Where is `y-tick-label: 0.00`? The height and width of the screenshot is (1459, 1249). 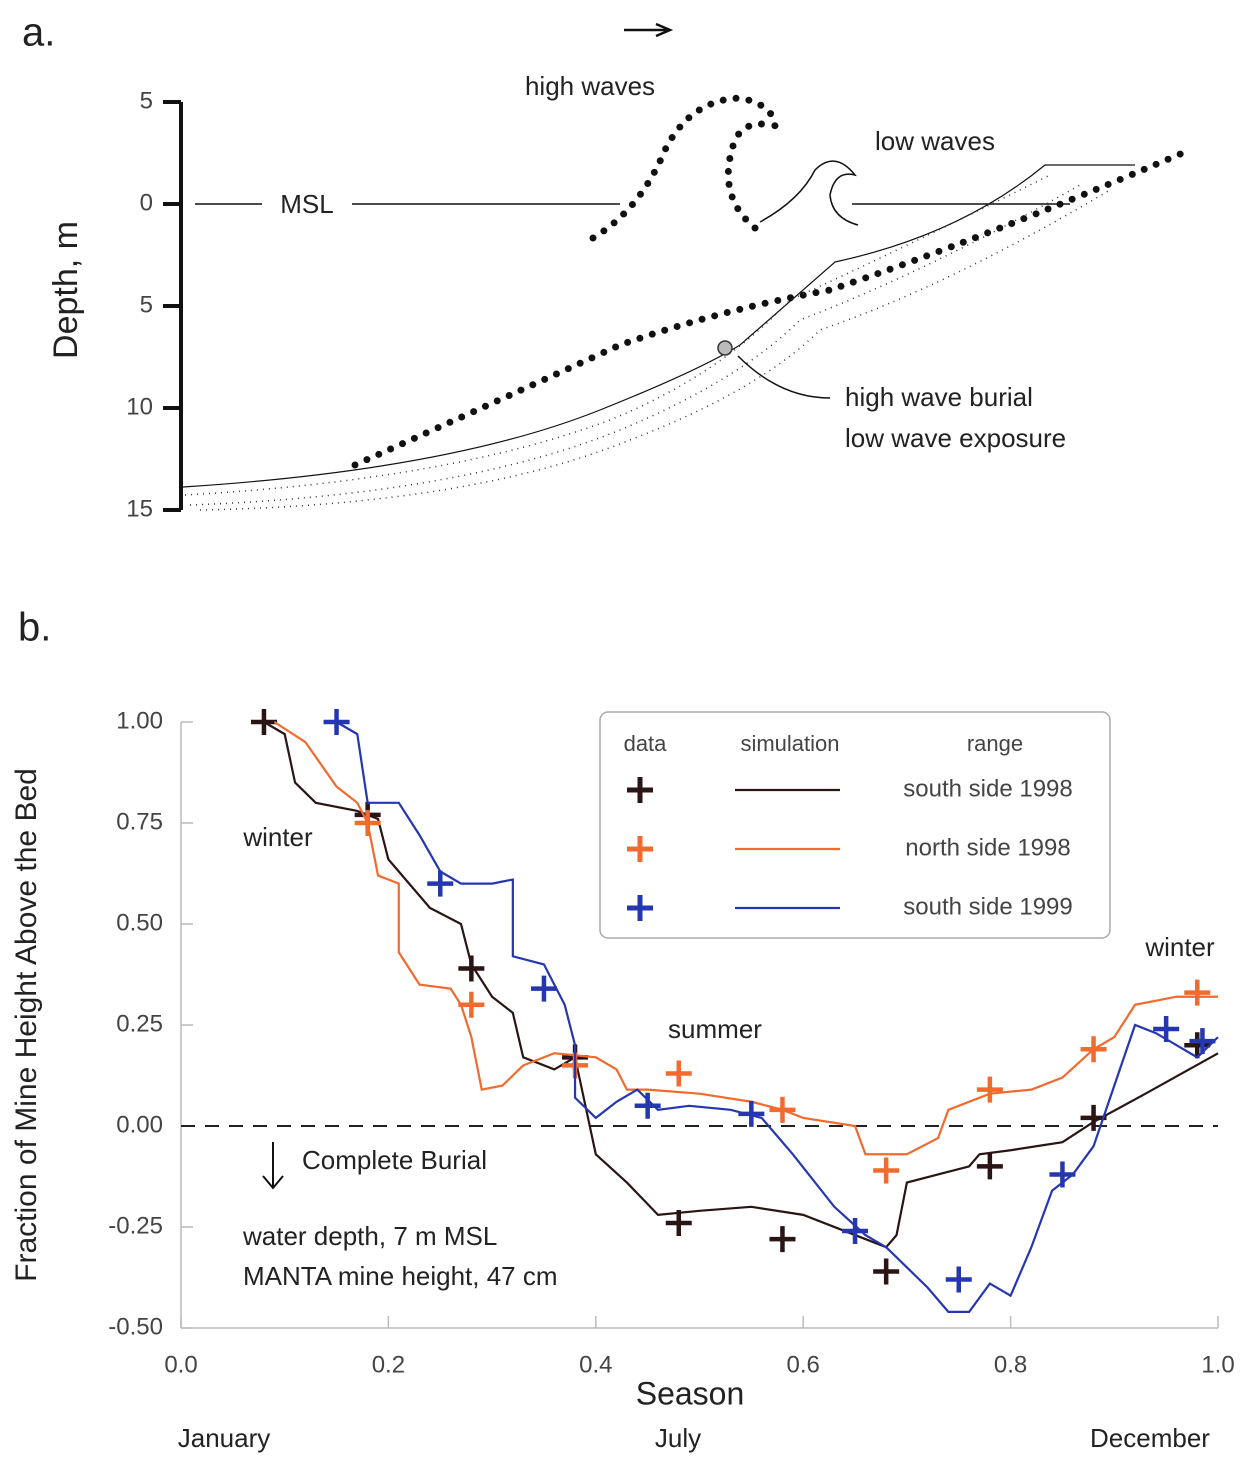 y-tick-label: 0.00 is located at coordinates (139, 1124).